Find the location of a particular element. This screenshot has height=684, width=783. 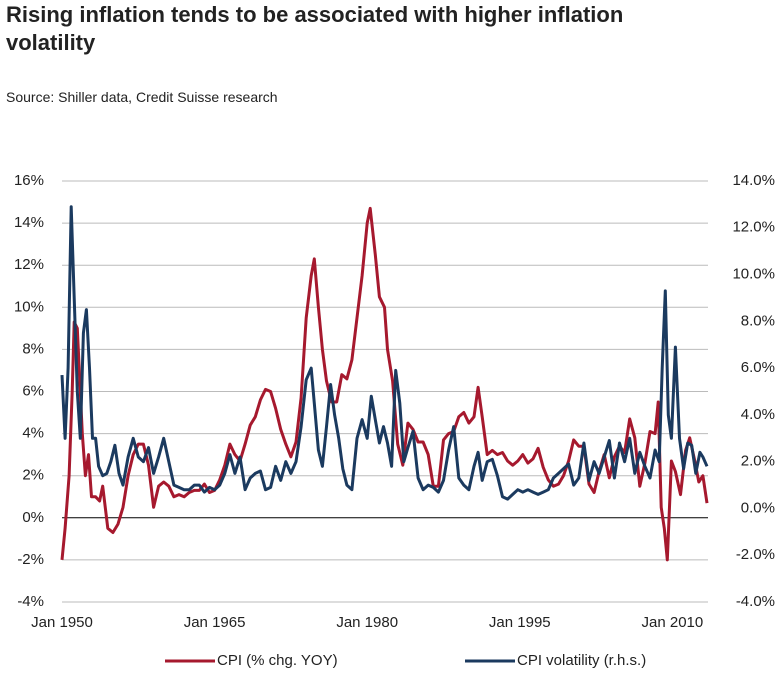

y2-tick-label: 4.0% is located at coordinates (758, 414).